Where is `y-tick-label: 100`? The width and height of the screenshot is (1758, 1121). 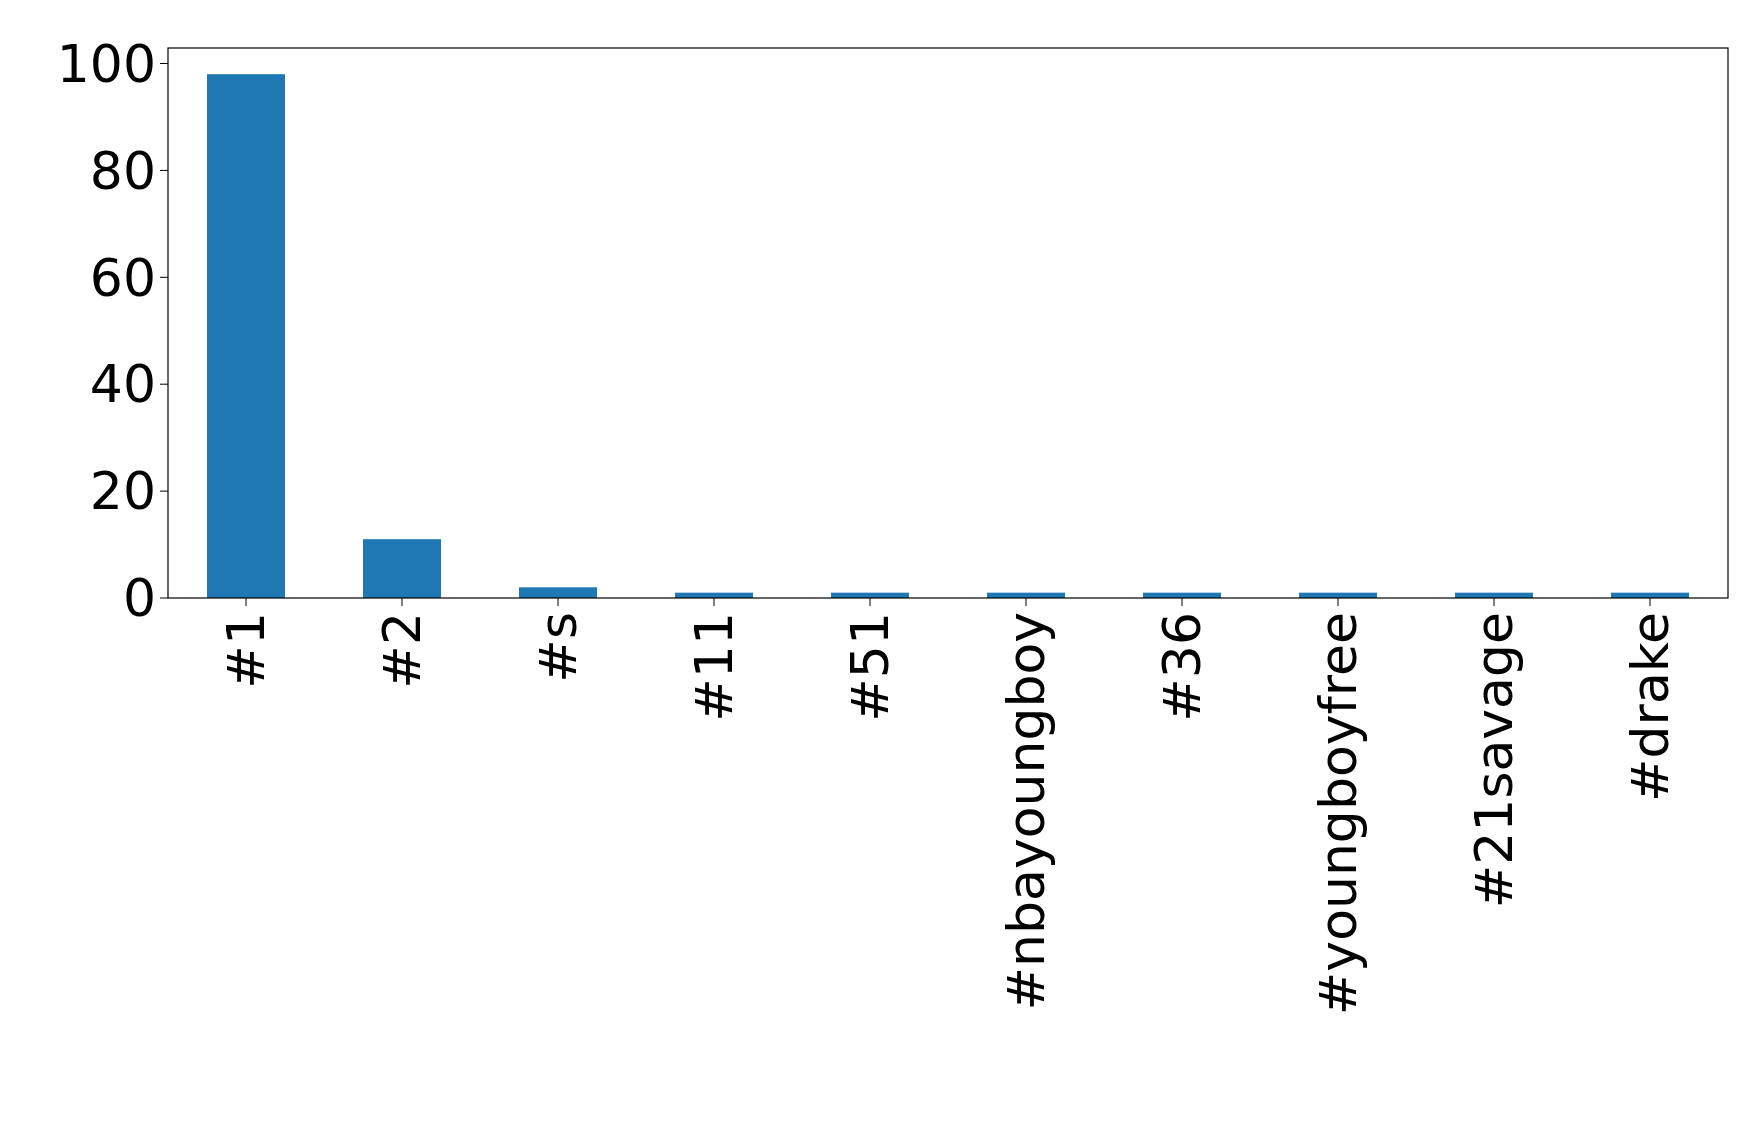
y-tick-label: 100 is located at coordinates (106, 63).